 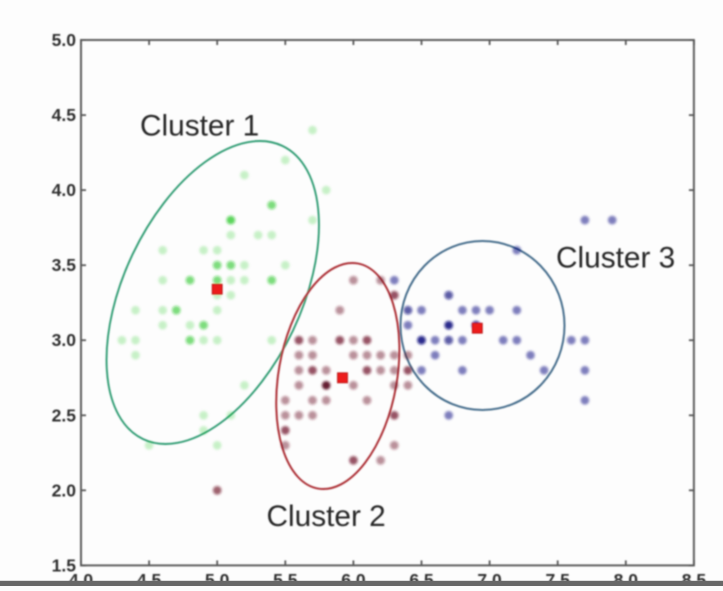 What do you see at coordinates (64, 190) in the screenshot?
I see `svg-text: 4.0` at bounding box center [64, 190].